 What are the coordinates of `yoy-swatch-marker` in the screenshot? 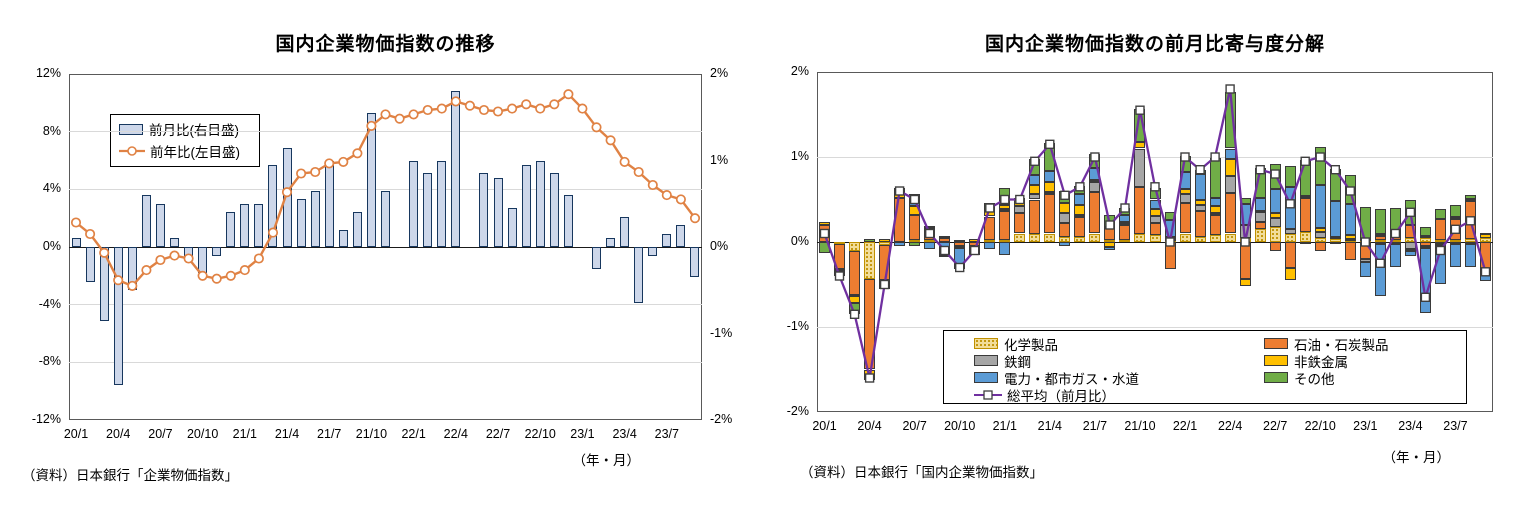 It's located at (132, 151).